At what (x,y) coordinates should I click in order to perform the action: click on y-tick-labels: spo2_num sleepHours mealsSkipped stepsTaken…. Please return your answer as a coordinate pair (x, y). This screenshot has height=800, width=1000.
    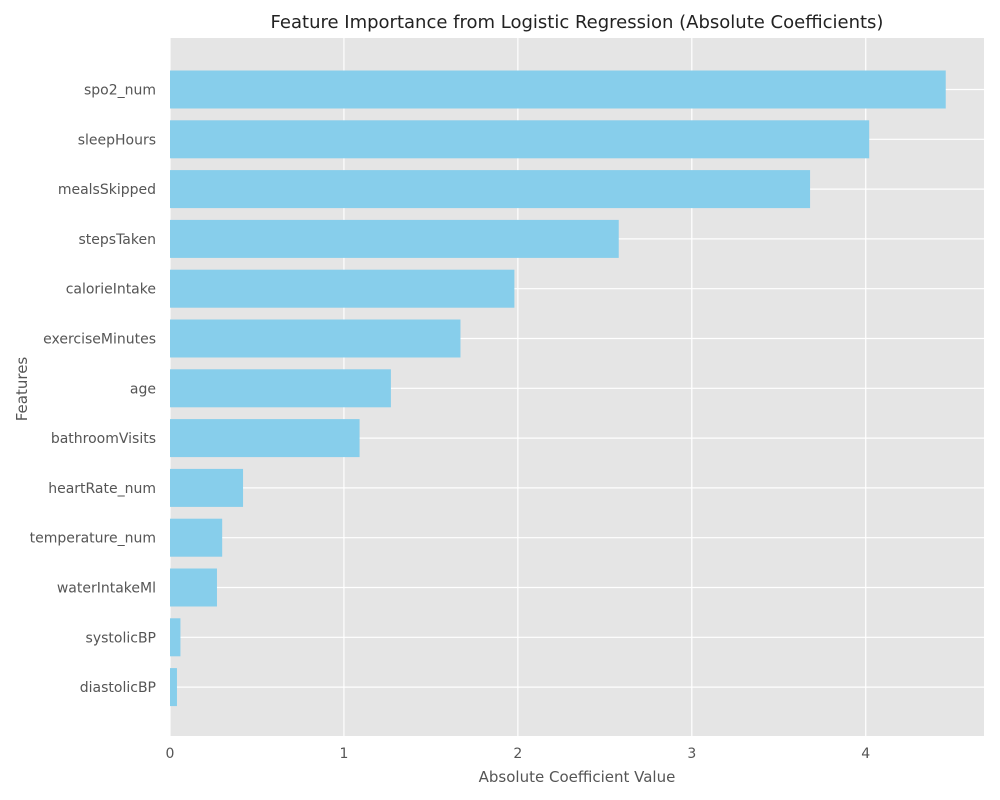
    Looking at the image, I should click on (93, 390).